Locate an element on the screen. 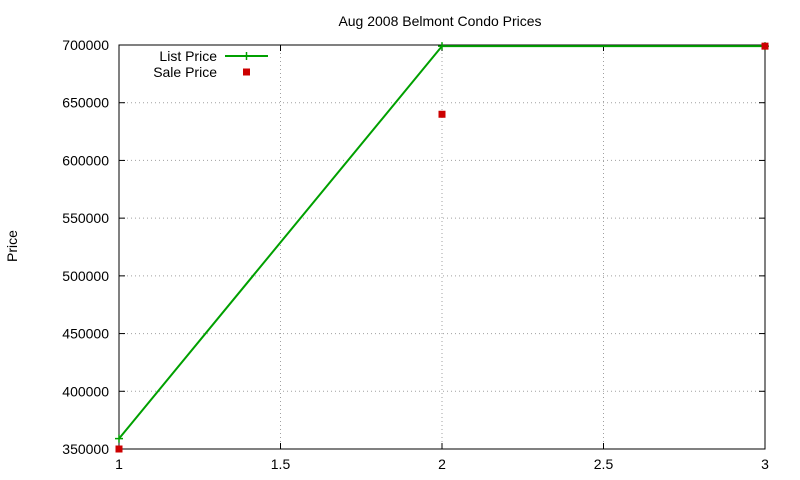 This screenshot has width=800, height=480. y-tick-label: 550000 is located at coordinates (85, 218).